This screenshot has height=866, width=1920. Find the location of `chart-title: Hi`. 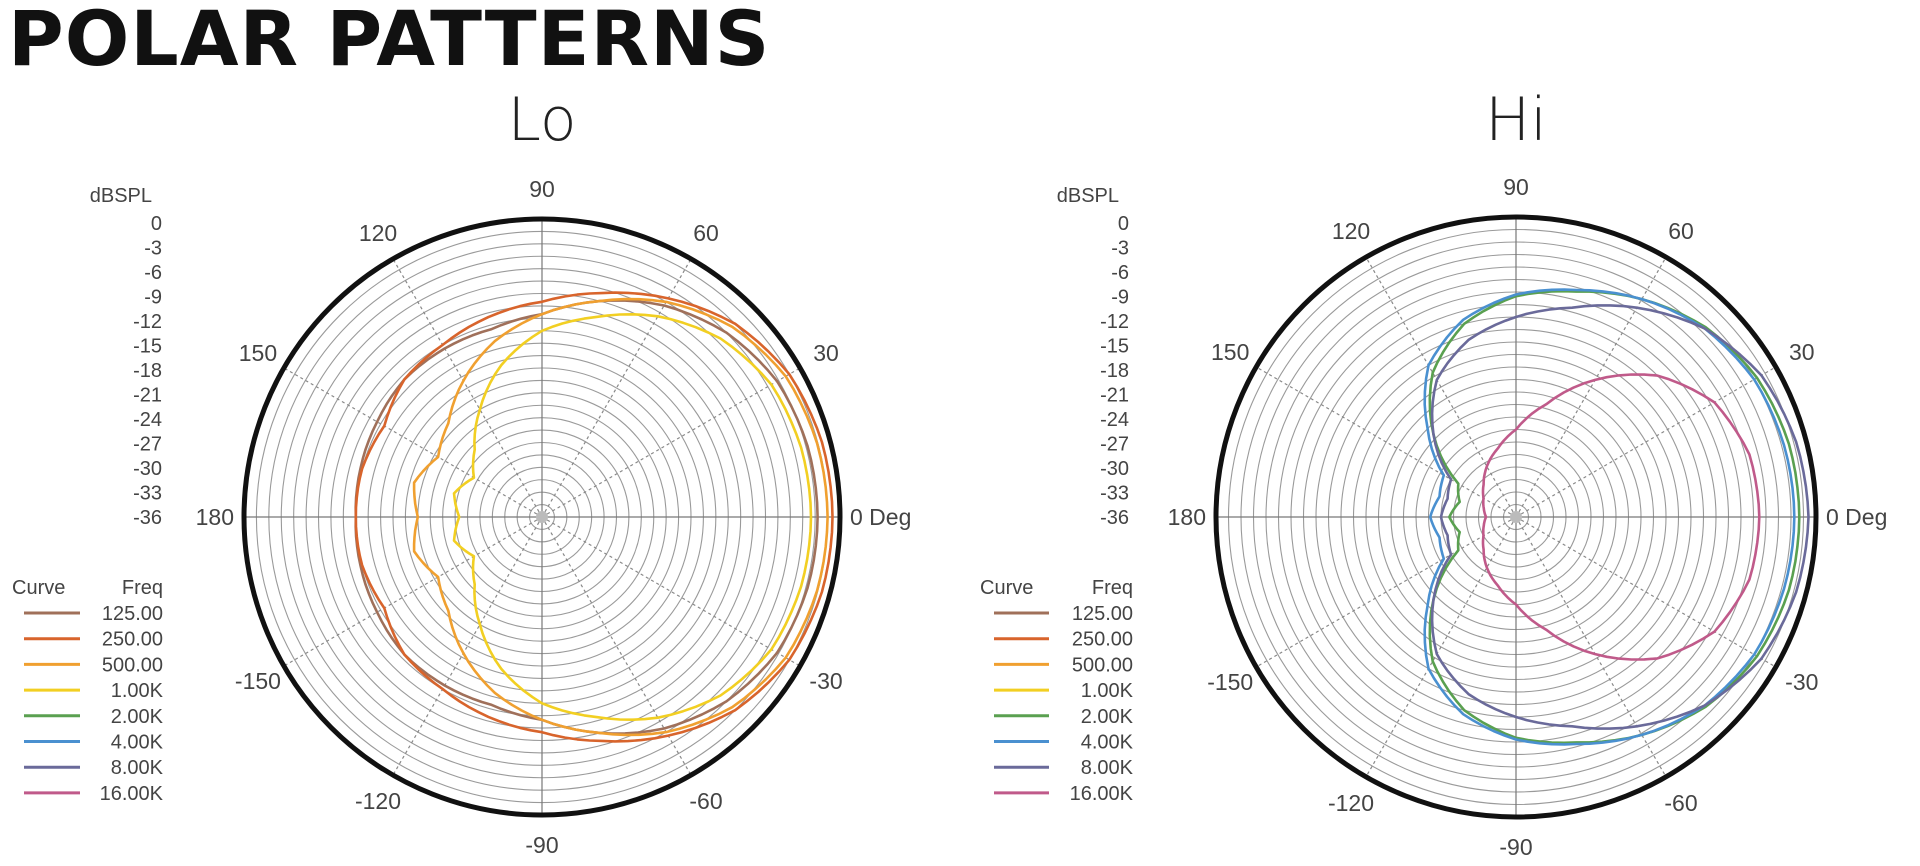

chart-title: Hi is located at coordinates (1516, 120).